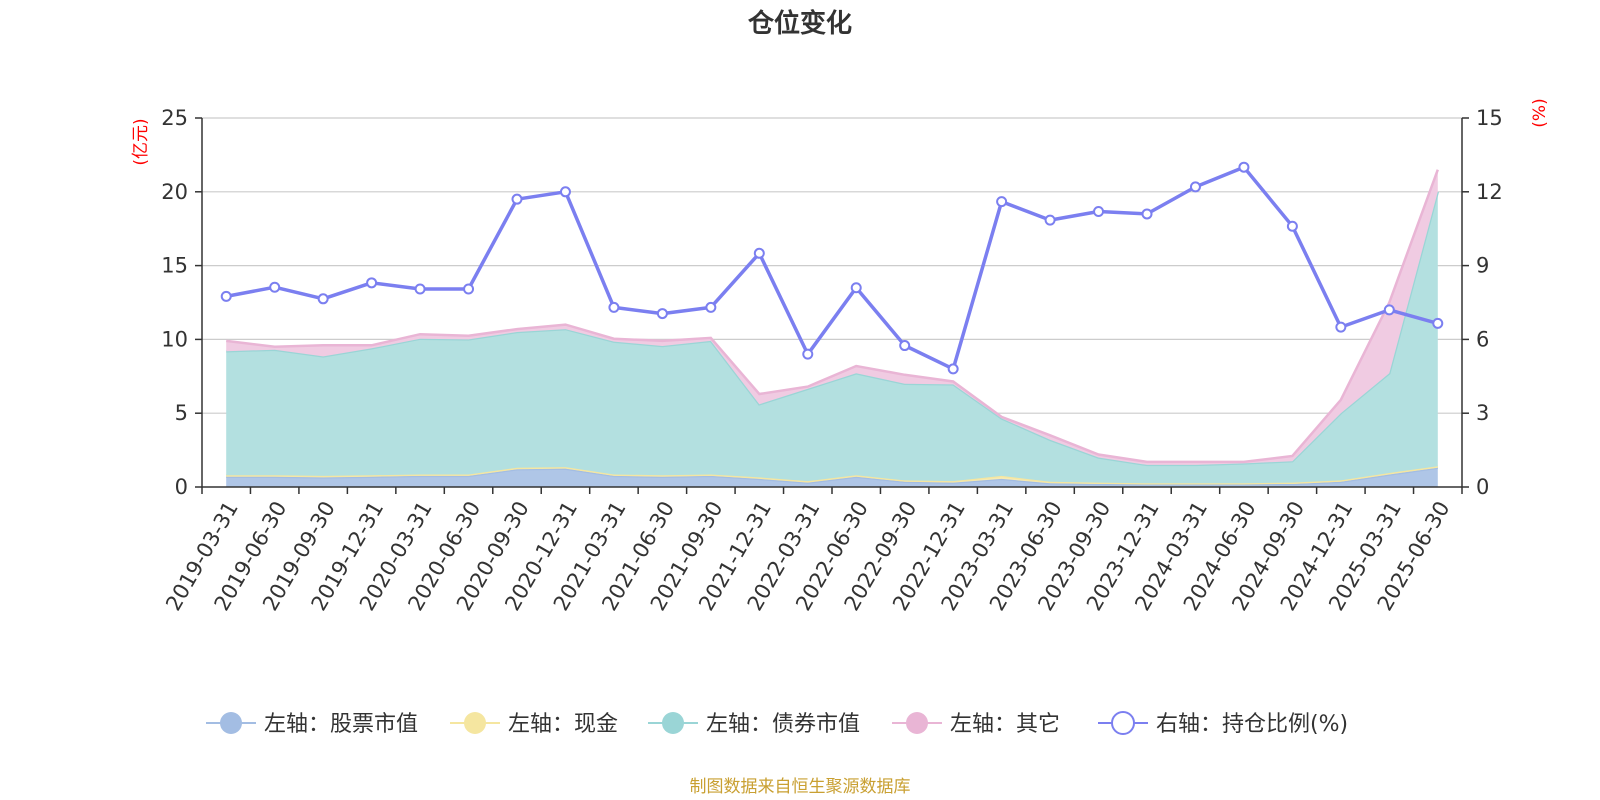  I want to click on legend-item: 右轴：持仓比例(%), so click(1223, 724).